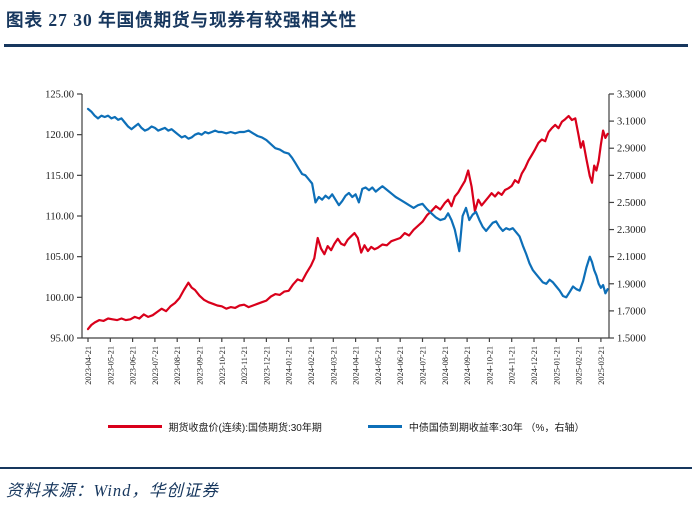 This screenshot has width=692, height=519. I want to click on x-axis-label: 2023-09-21, so click(200, 365).